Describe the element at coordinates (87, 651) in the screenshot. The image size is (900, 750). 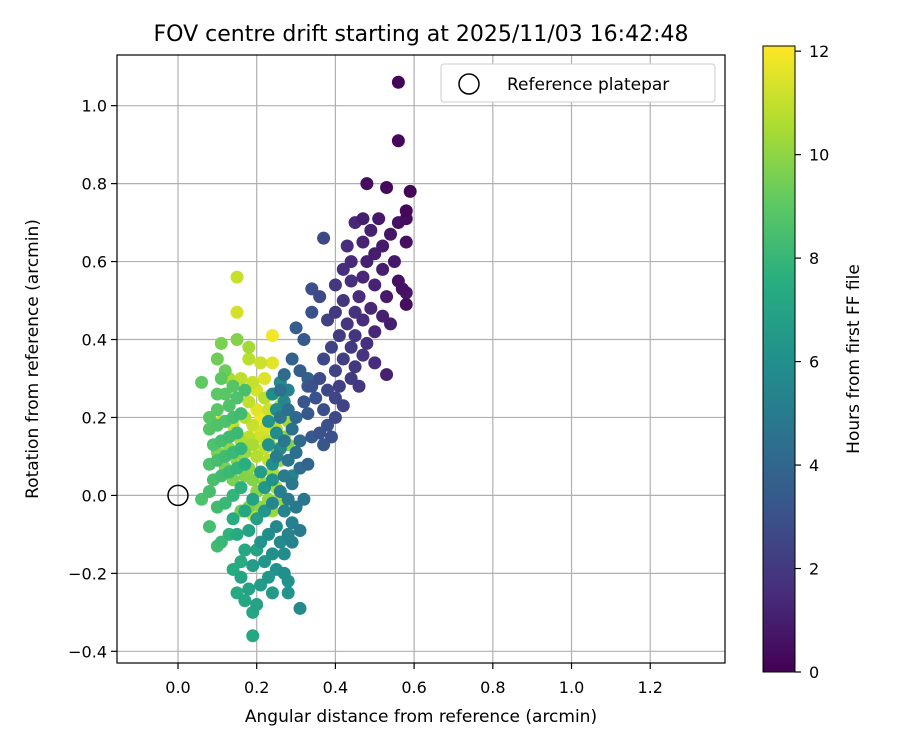
I see `y-tick-label: −0.4` at that location.